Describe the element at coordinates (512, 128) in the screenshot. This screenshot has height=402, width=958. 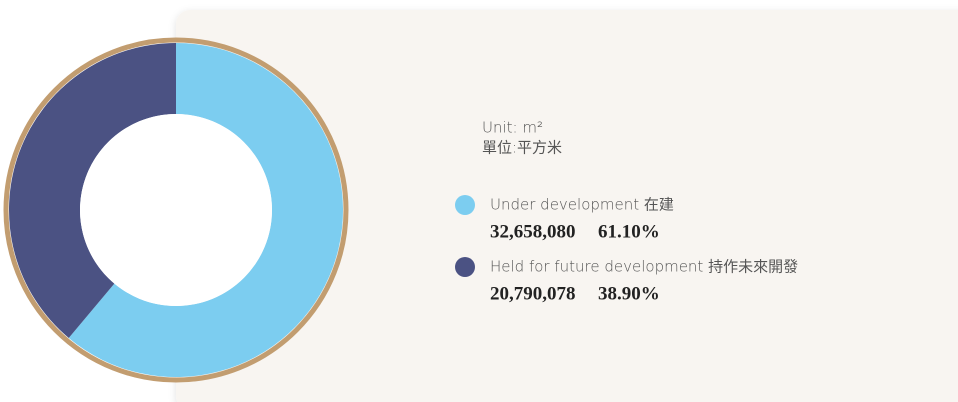
I see `unit-label: Unit: m²` at that location.